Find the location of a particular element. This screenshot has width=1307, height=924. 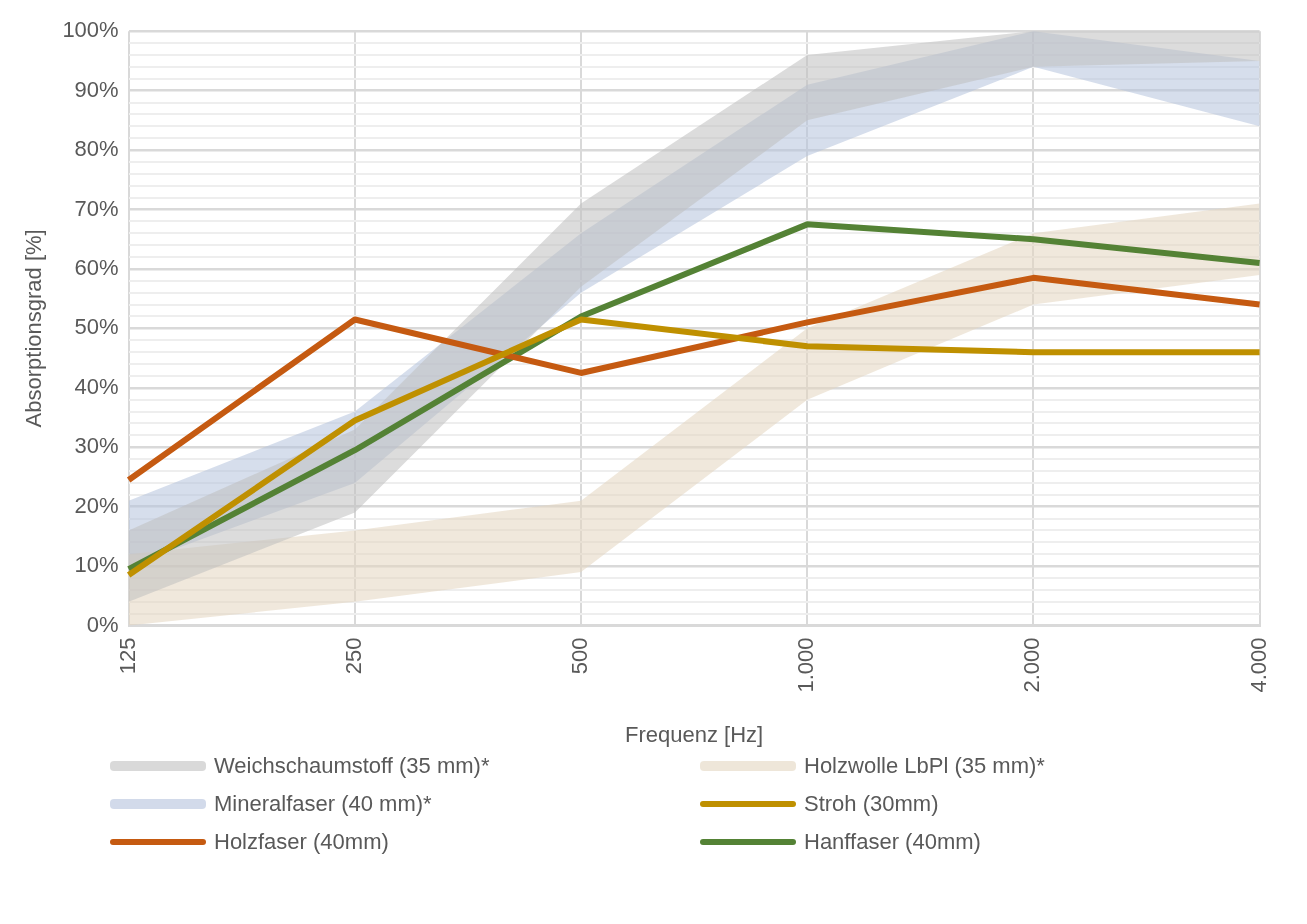

x-tick-label: 1.000 is located at coordinates (806, 665).